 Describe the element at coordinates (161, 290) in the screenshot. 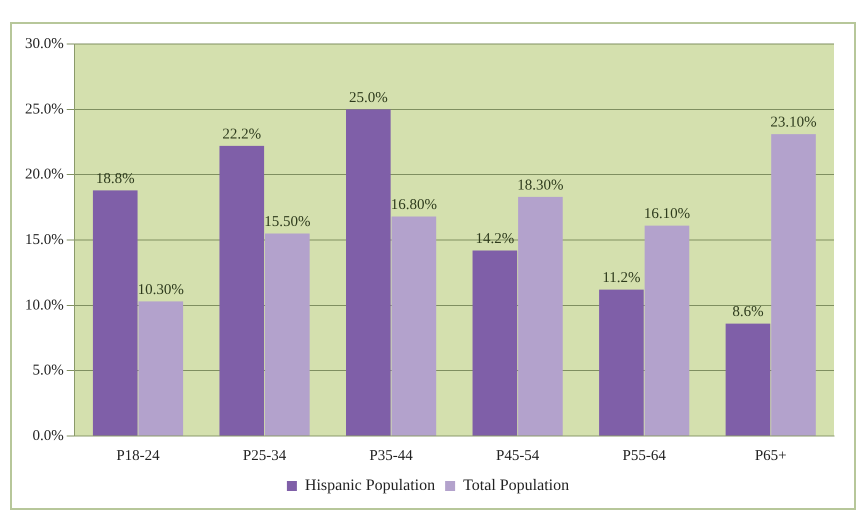

I see `data-label: 10.30%` at that location.